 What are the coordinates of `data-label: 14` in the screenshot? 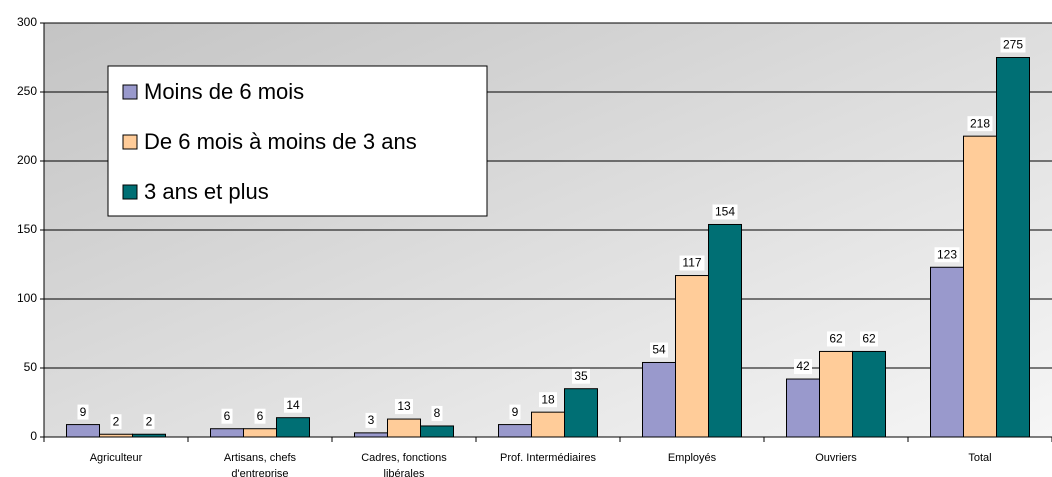 It's located at (293, 405).